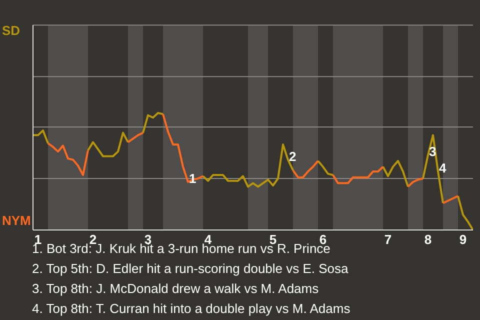 This screenshot has height=320, width=480. What do you see at coordinates (16, 221) in the screenshot?
I see `text: NYM` at bounding box center [16, 221].